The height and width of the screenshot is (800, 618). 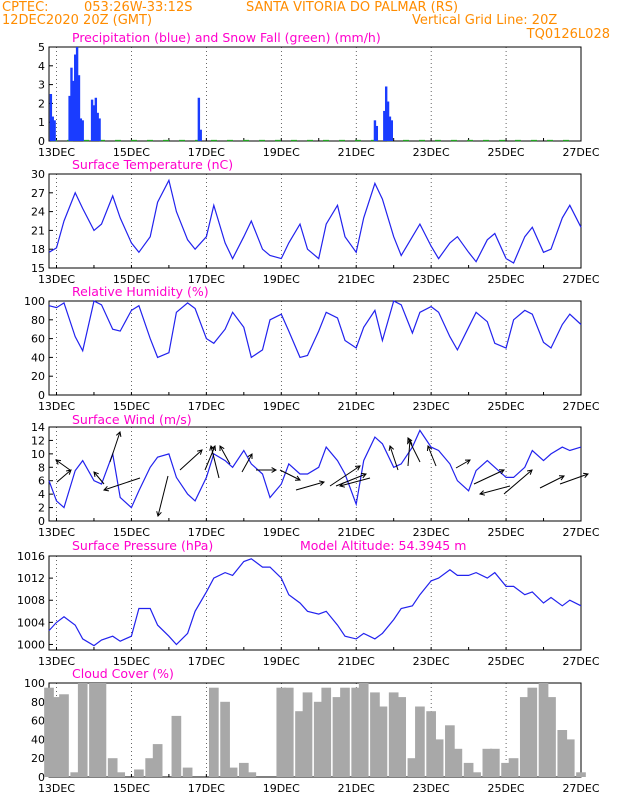 I want to click on y-tick-label: 5, so click(x=41, y=47).